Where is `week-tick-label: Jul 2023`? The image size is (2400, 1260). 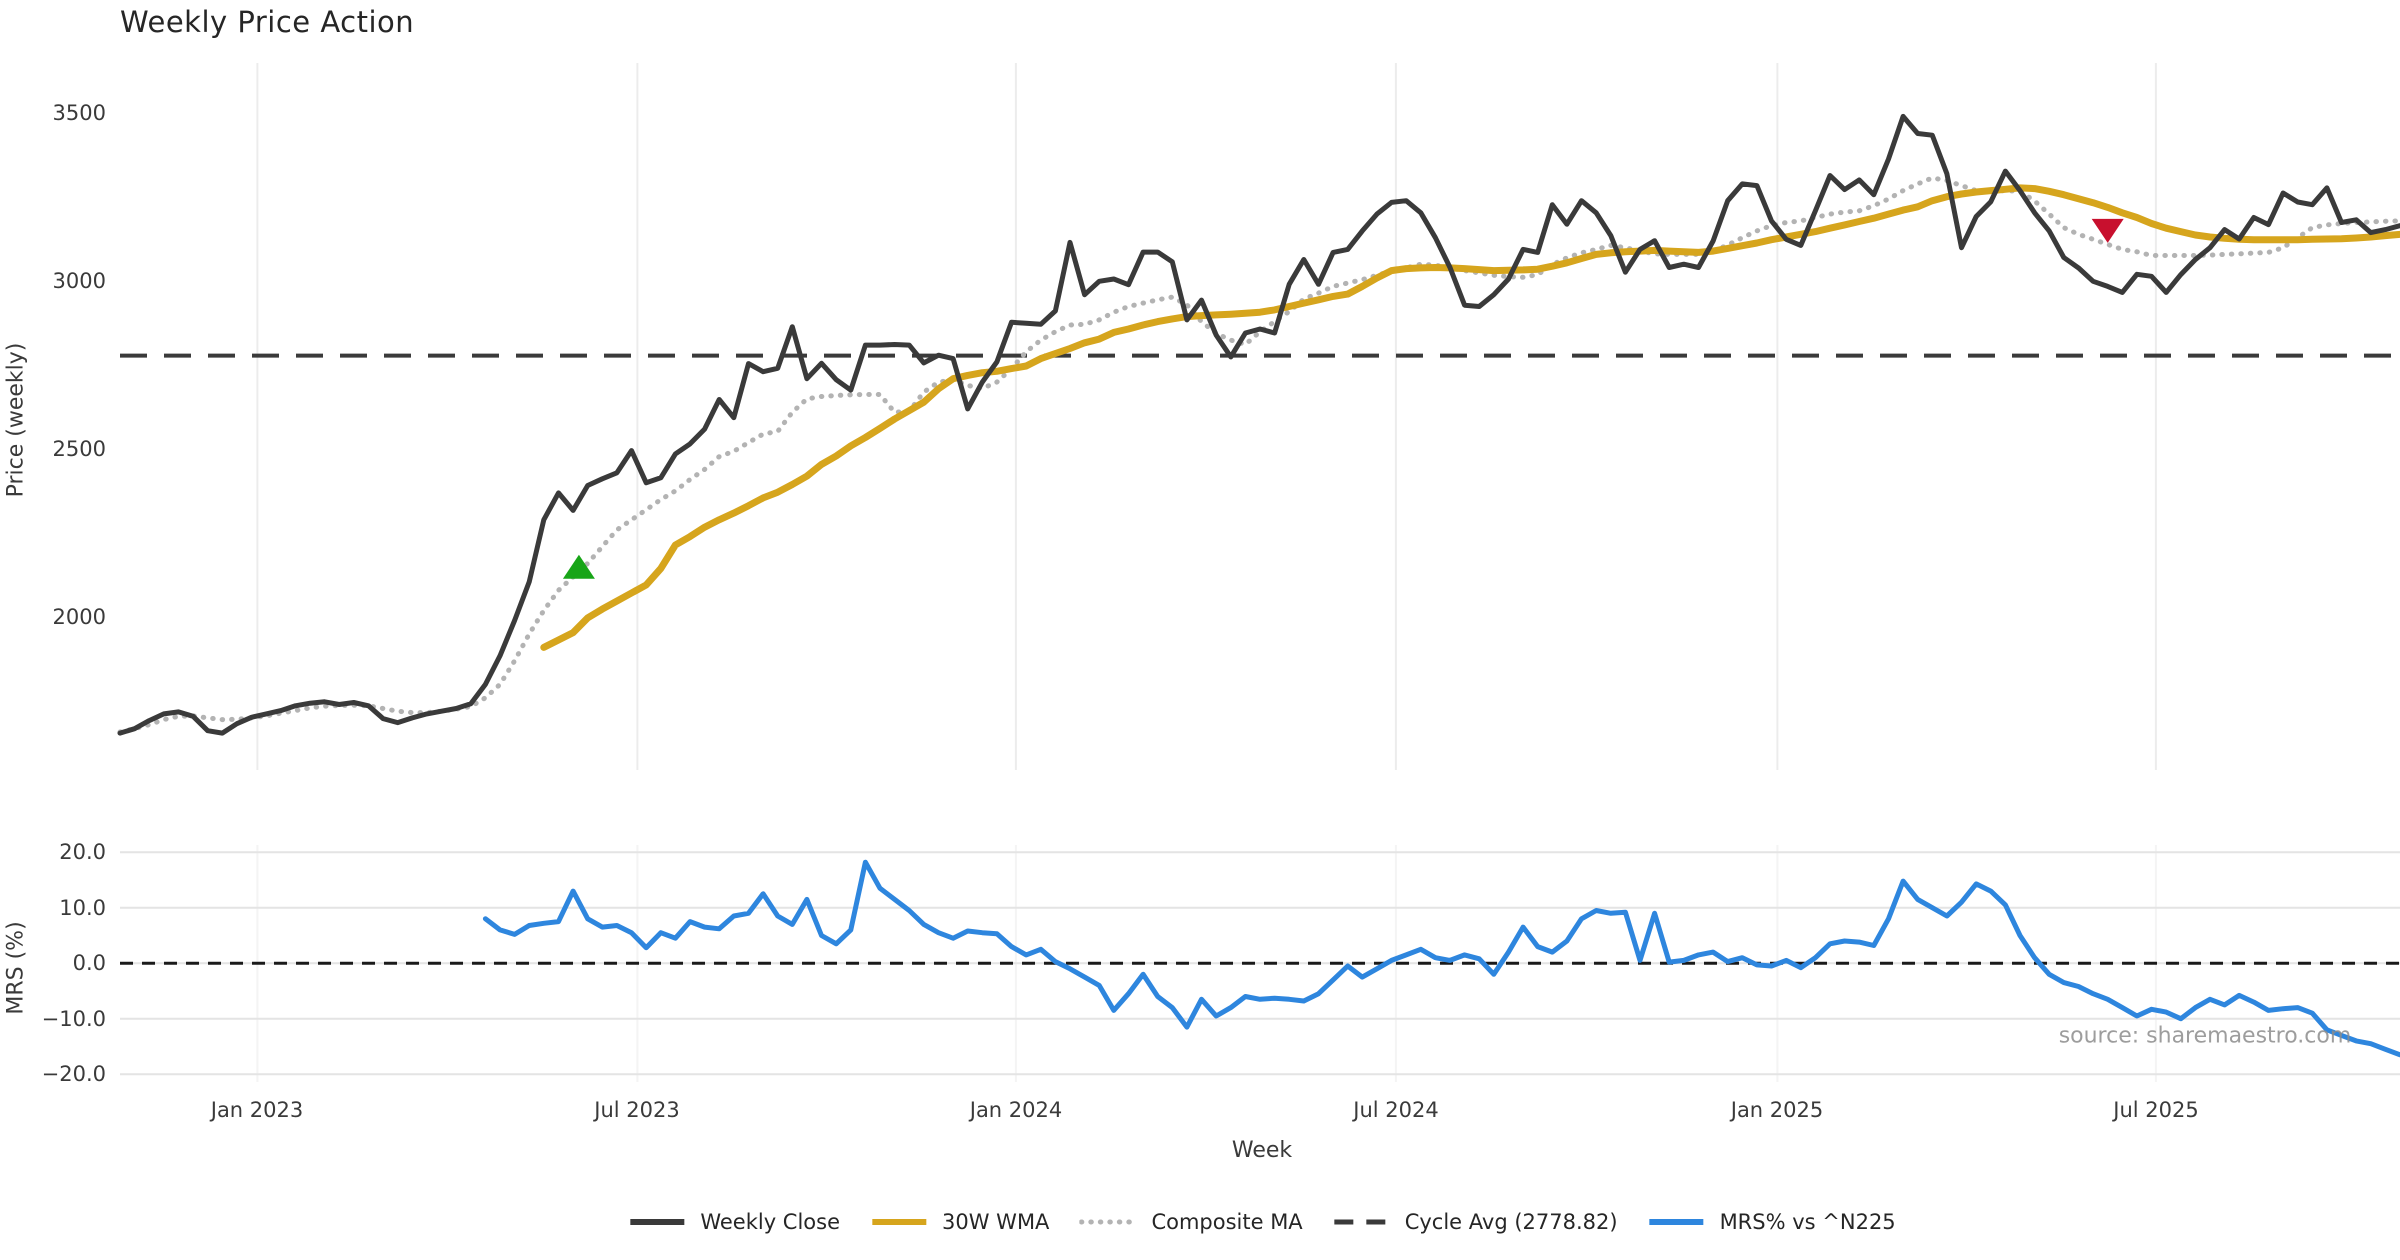
week-tick-label: Jul 2023 is located at coordinates (637, 1110).